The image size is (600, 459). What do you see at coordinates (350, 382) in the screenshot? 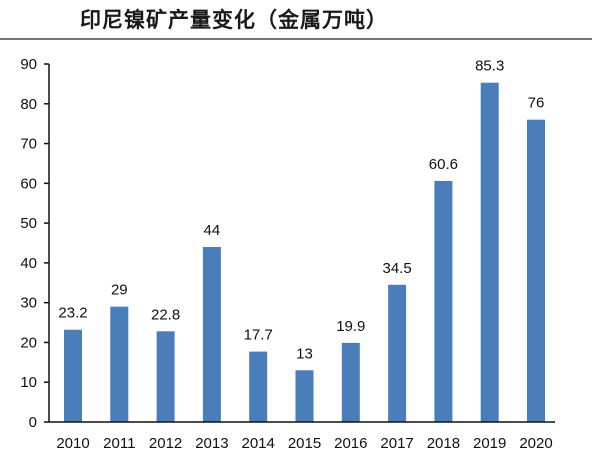
I see `bar-2016` at bounding box center [350, 382].